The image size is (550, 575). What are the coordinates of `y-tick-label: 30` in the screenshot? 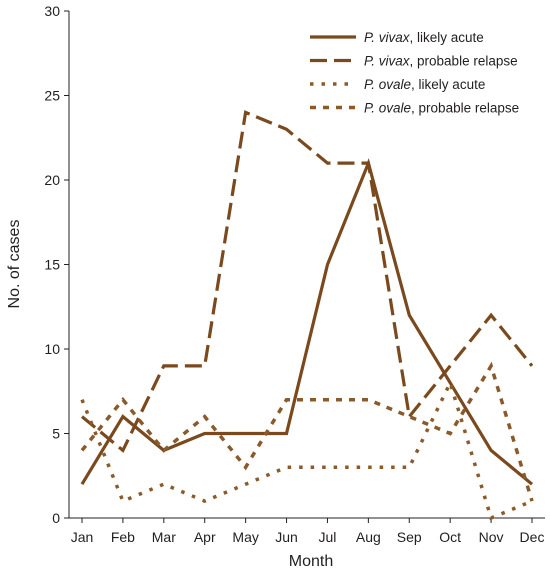 It's located at (52, 11).